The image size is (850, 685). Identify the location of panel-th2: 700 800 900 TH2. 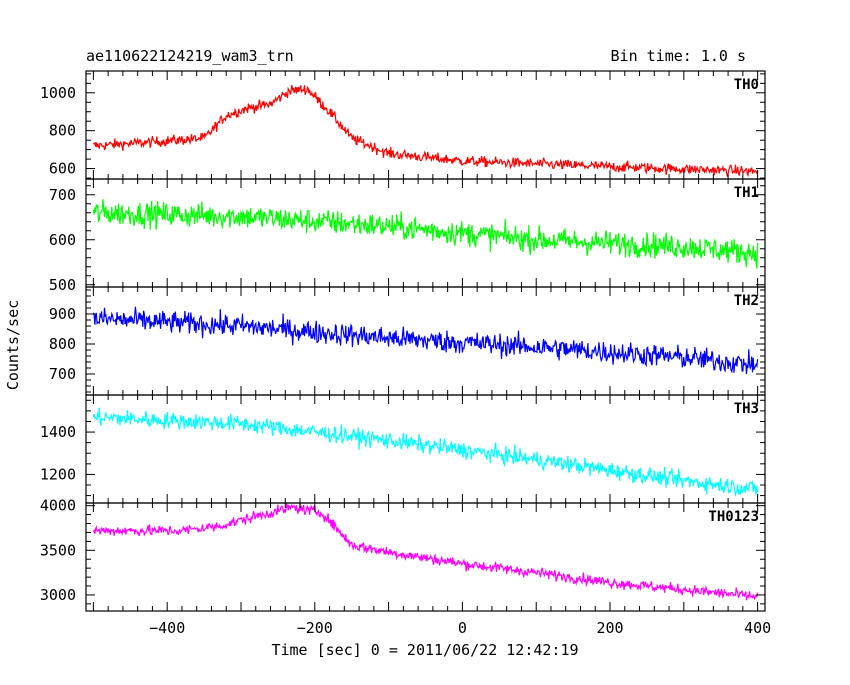
(407, 341).